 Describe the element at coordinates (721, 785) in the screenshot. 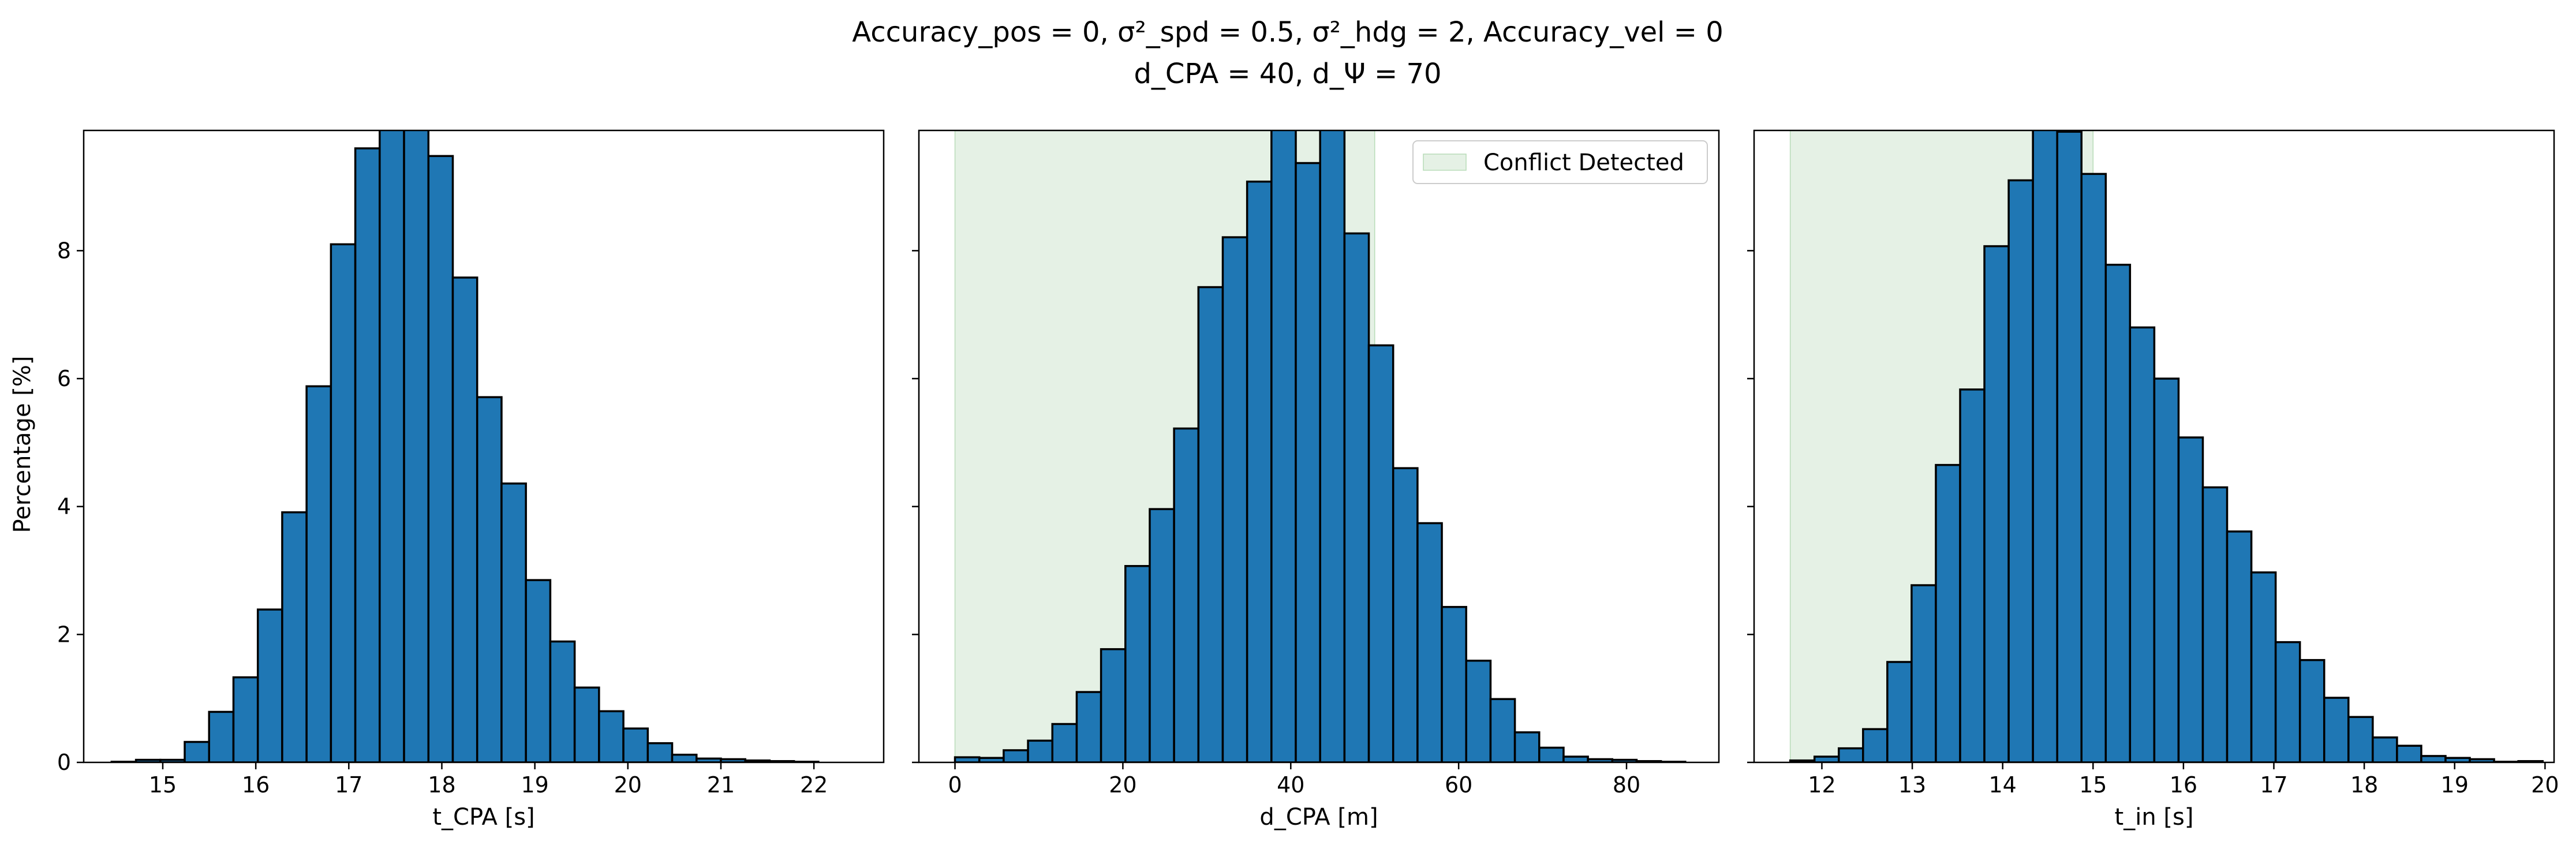

I see `x-tick-label: 21` at that location.